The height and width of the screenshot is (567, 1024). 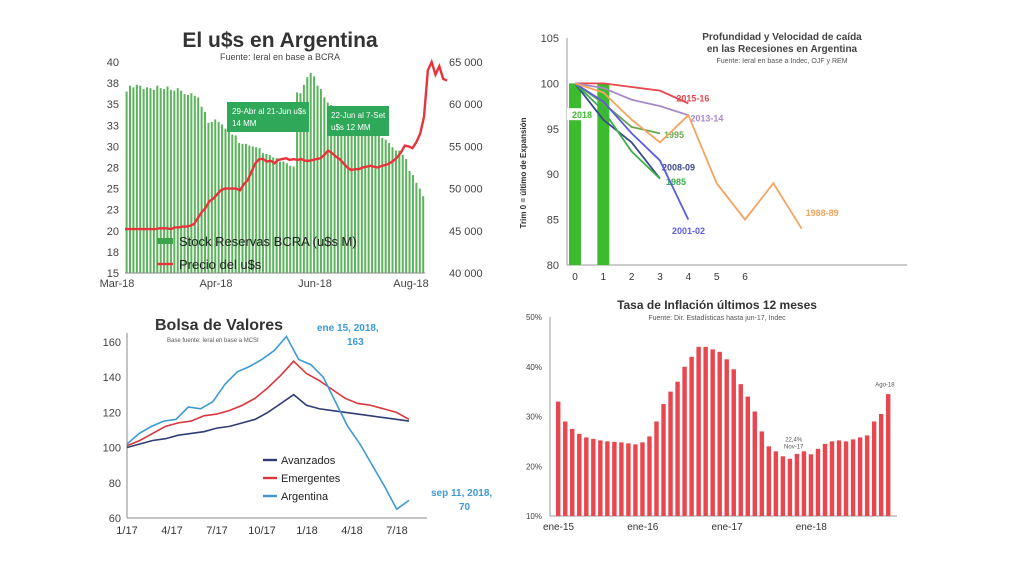 What do you see at coordinates (632, 277) in the screenshot?
I see `x-tick-label: 2` at bounding box center [632, 277].